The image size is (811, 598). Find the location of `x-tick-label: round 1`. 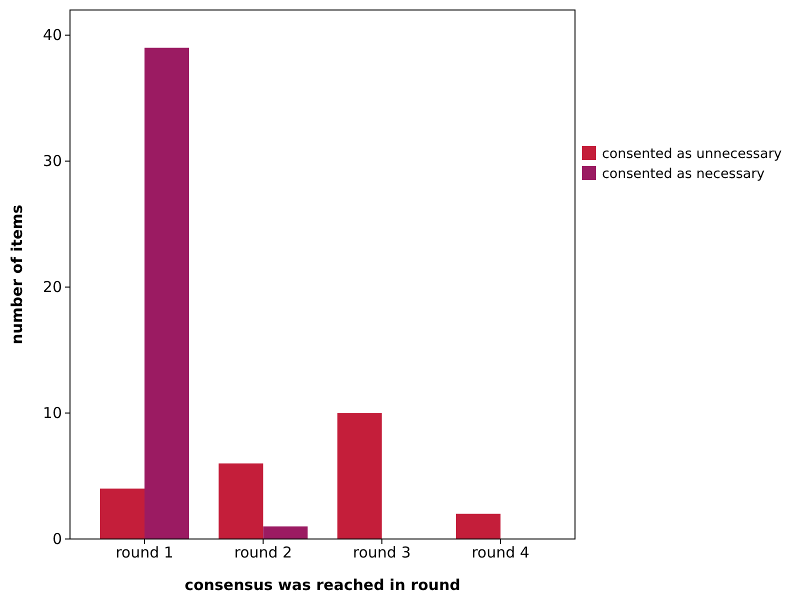

x-tick-label: round 1 is located at coordinates (145, 553).